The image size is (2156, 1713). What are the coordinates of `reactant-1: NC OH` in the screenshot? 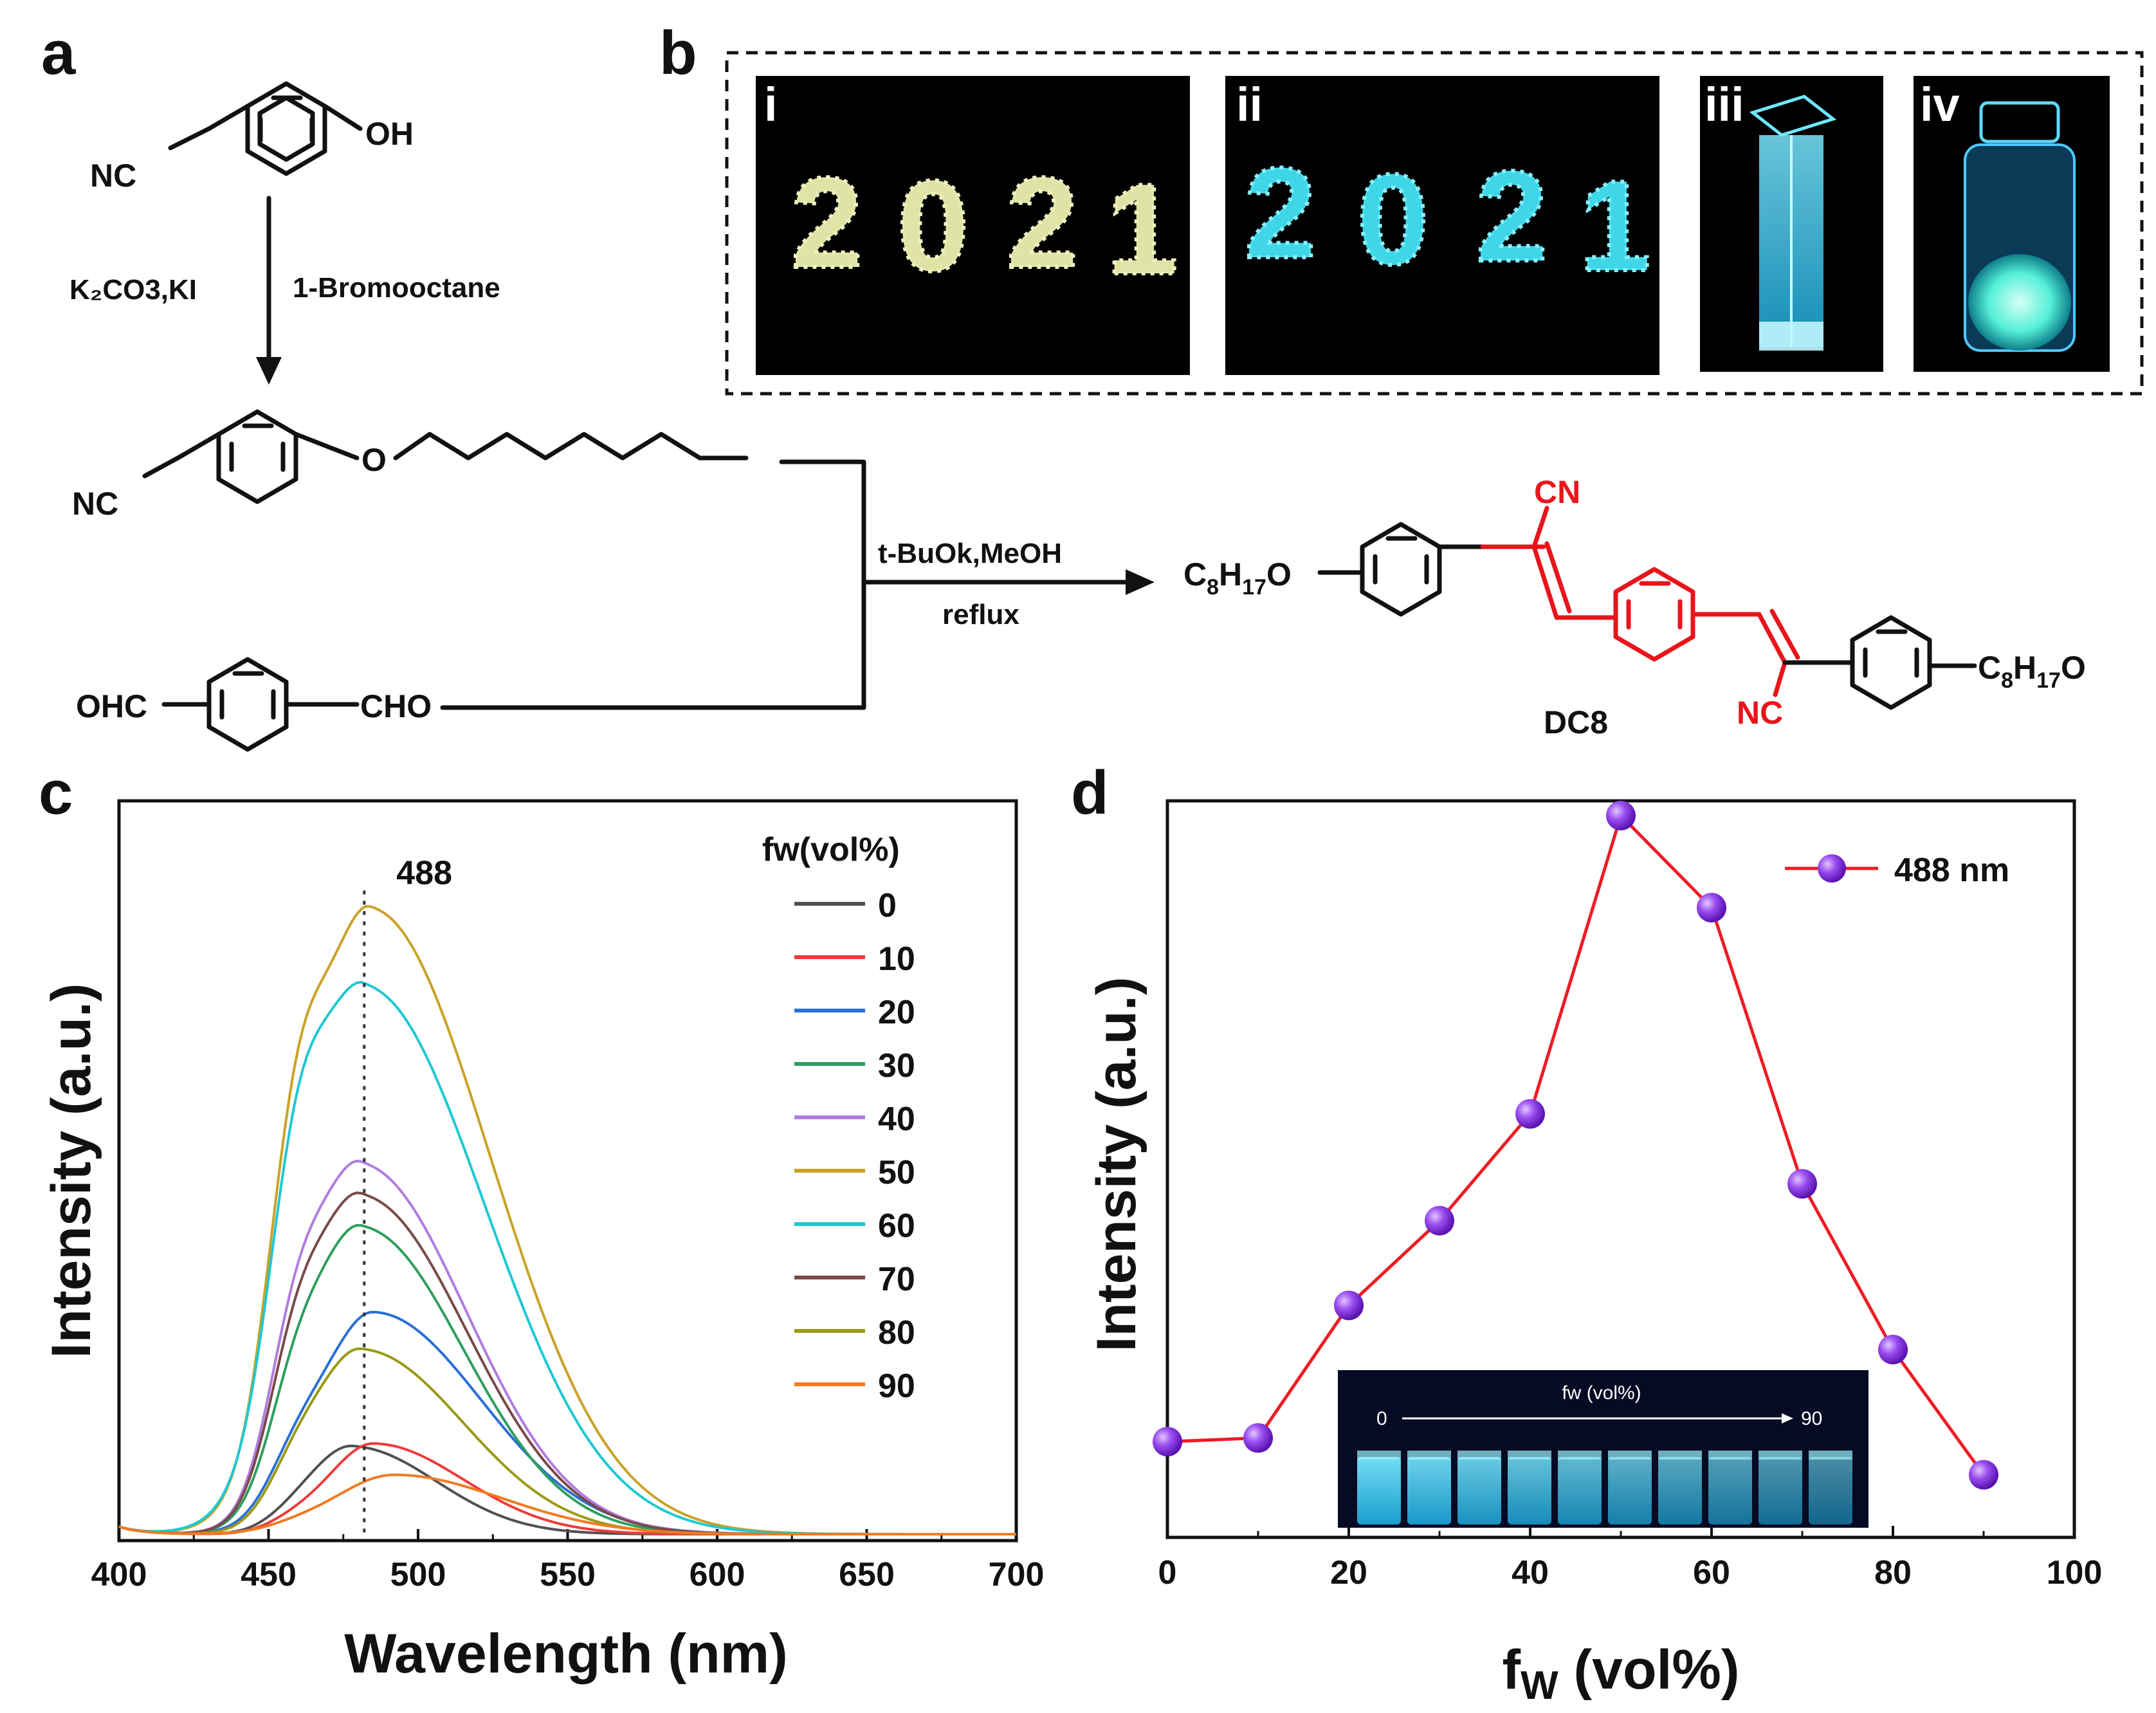 It's located at (252, 137).